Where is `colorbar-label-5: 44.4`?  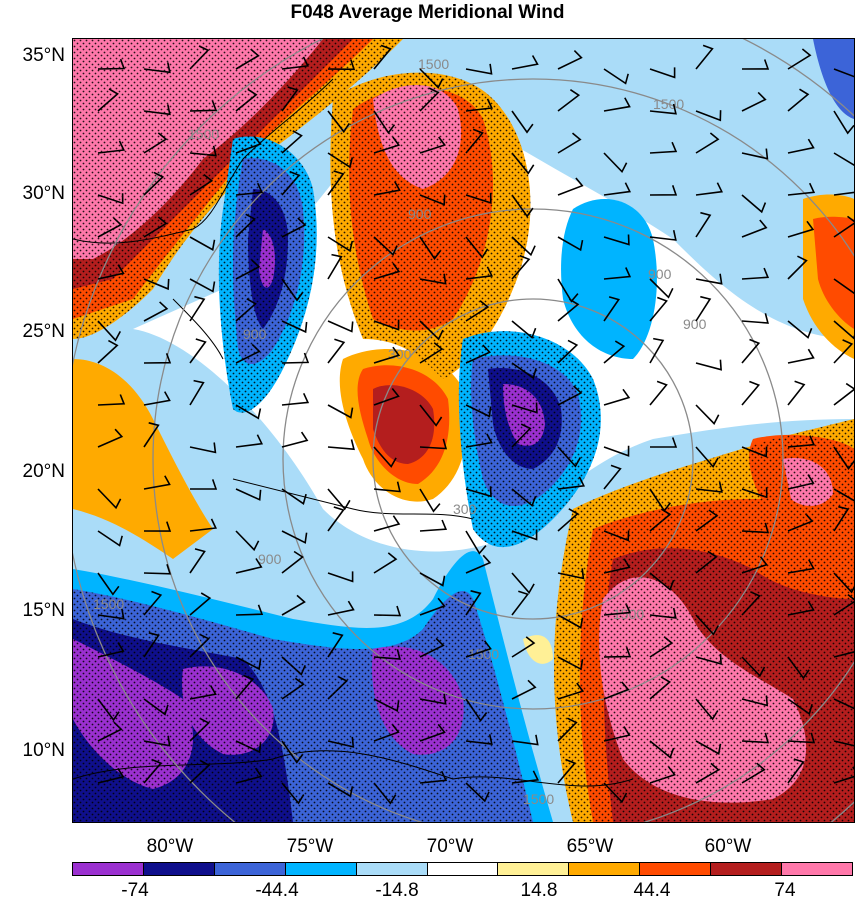
colorbar-label-5: 44.4 is located at coordinates (652, 890).